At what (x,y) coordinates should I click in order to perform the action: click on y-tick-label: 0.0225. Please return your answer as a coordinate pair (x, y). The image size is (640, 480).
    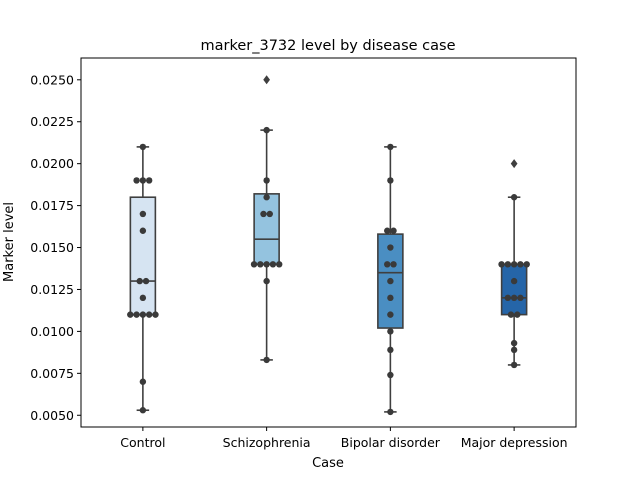
    Looking at the image, I should click on (52, 121).